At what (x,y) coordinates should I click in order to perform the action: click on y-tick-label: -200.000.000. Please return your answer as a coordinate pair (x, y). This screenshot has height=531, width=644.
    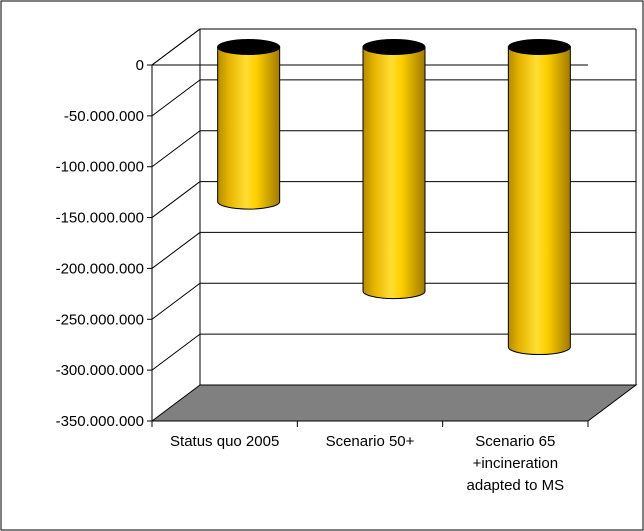
    Looking at the image, I should click on (100, 268).